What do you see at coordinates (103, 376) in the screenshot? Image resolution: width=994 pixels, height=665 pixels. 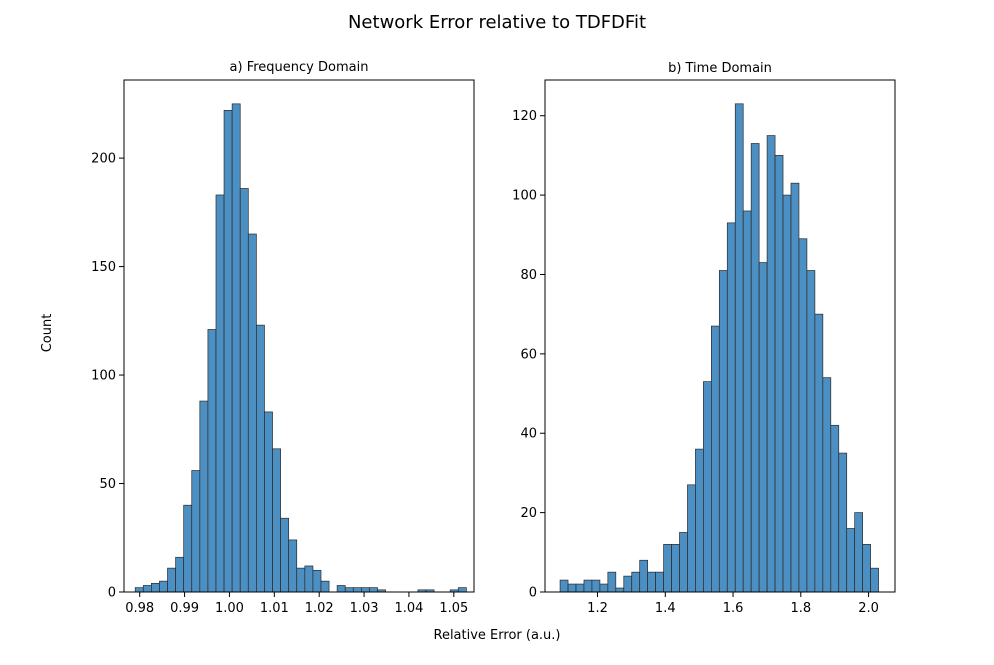 I see `panel-a-y-tick-label: 100` at bounding box center [103, 376].